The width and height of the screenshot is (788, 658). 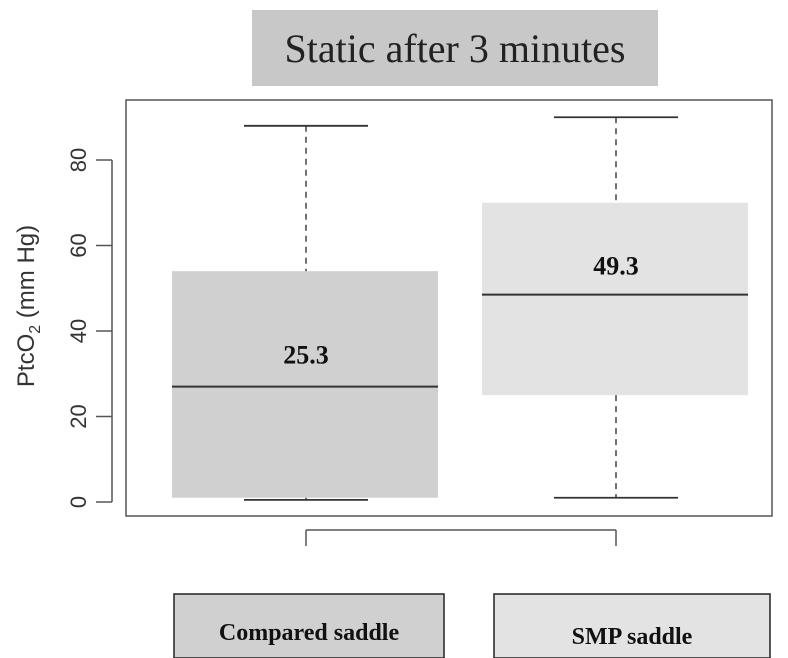 I want to click on y-tick-label-40: 40, so click(x=78, y=331).